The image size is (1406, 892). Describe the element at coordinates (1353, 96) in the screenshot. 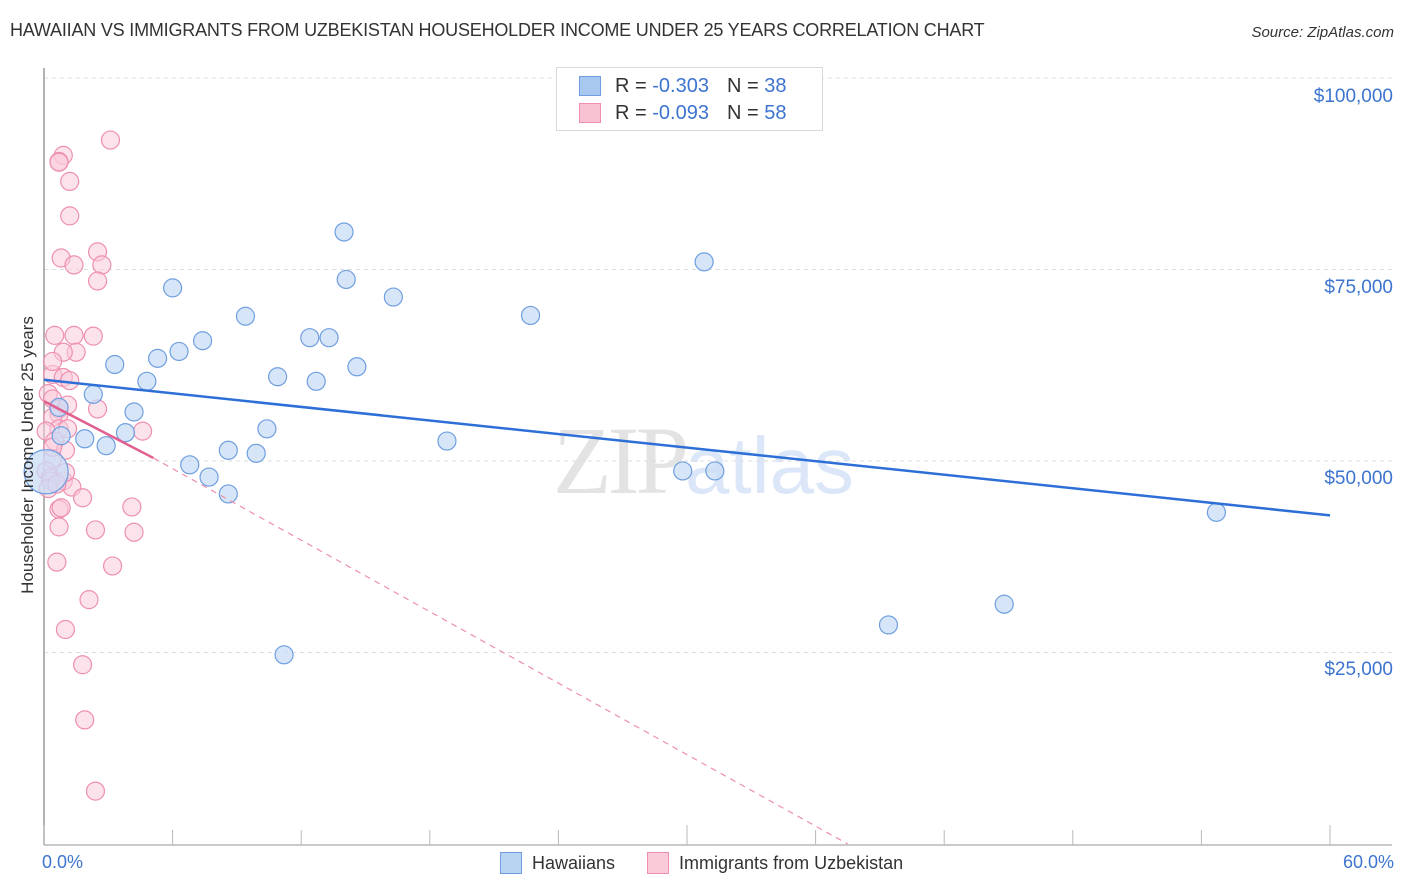

I see `y-tick-100000: $100,000` at that location.